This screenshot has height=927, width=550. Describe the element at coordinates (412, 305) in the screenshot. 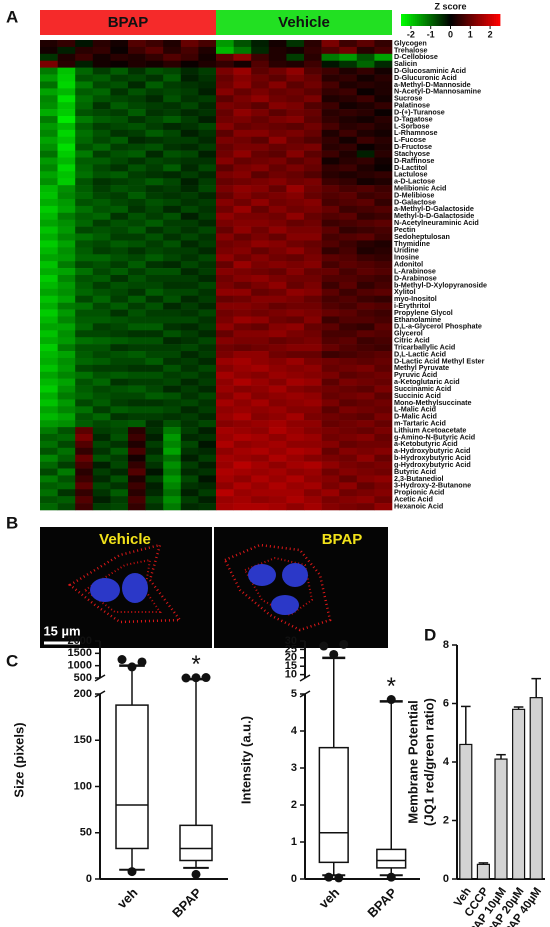

I see `row-label: i-Erythritol` at that location.